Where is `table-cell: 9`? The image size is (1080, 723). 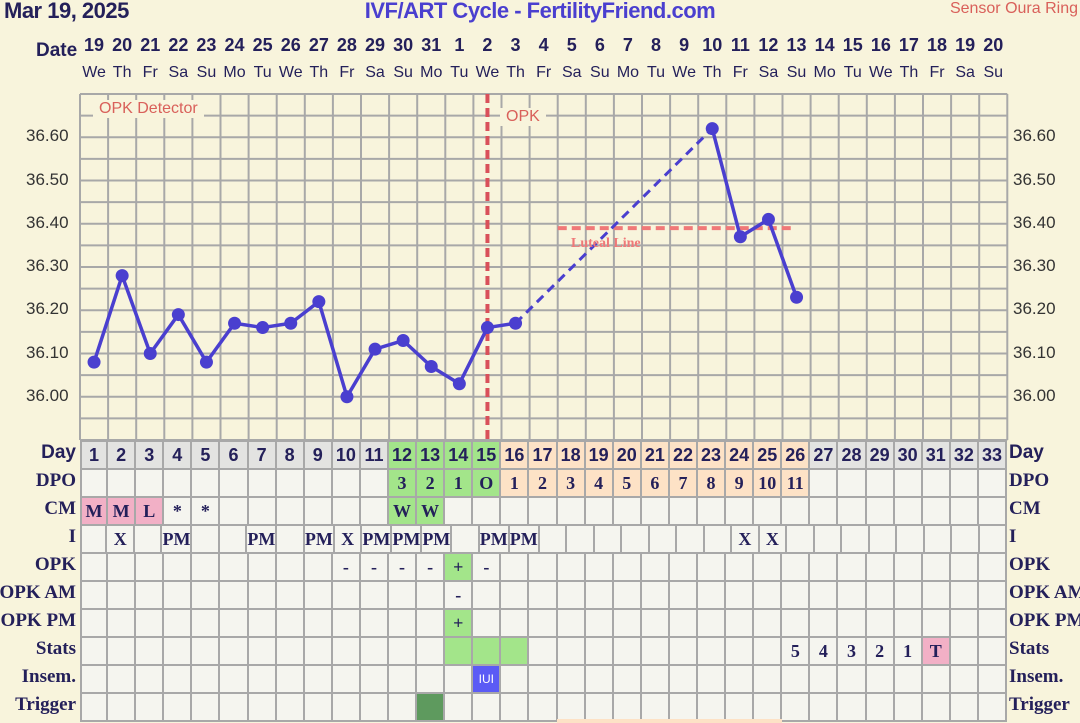
table-cell: 9 is located at coordinates (740, 484).